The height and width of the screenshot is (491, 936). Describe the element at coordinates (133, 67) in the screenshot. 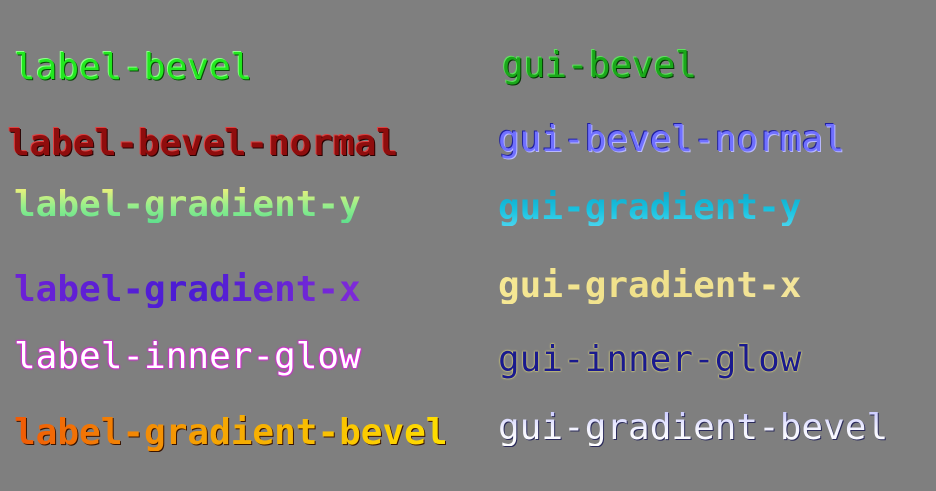

I see `label-bevel-text: label-bevel` at that location.